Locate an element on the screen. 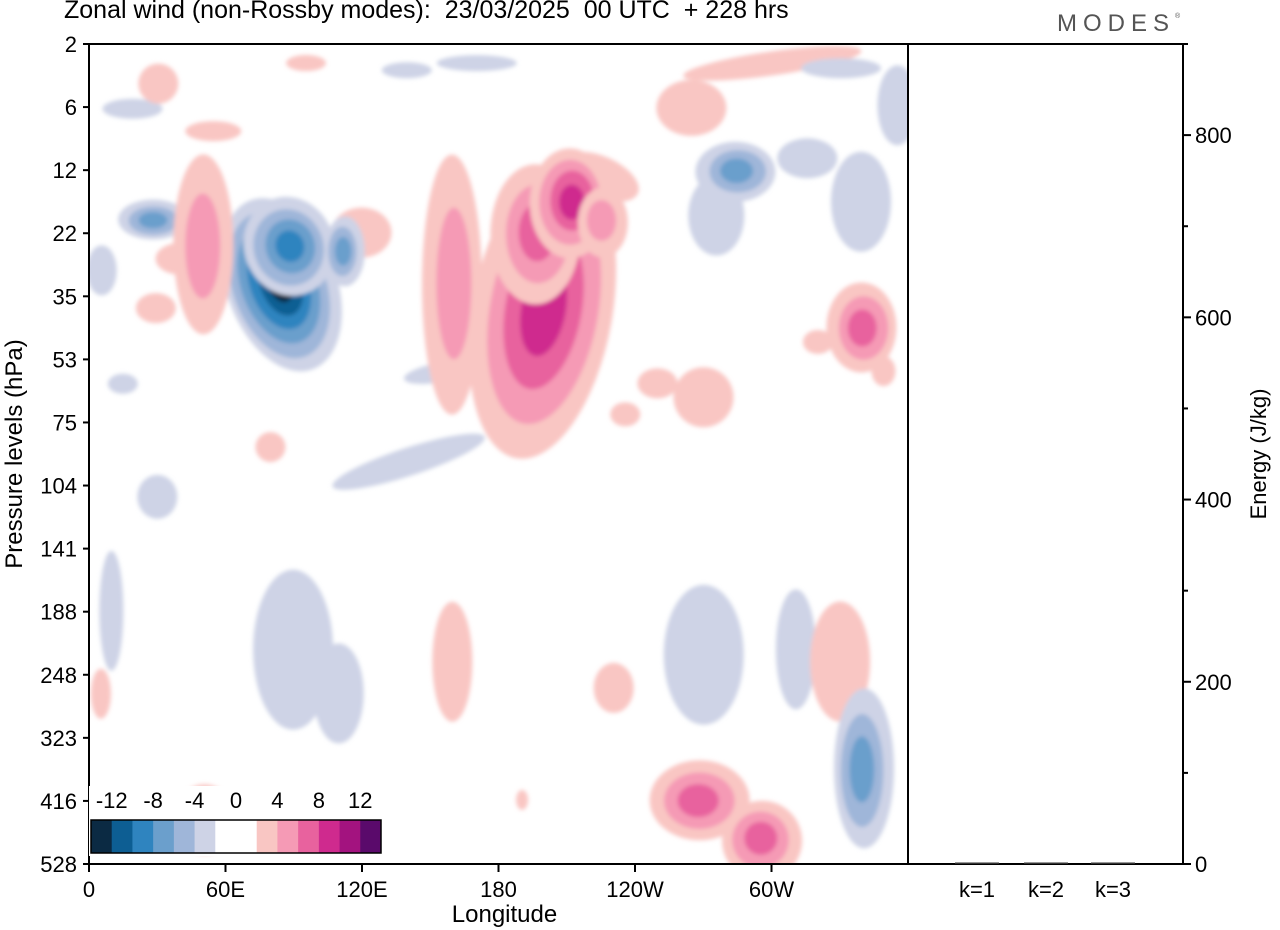 This screenshot has width=1280, height=930. colorbar-label: -4 is located at coordinates (195, 800).